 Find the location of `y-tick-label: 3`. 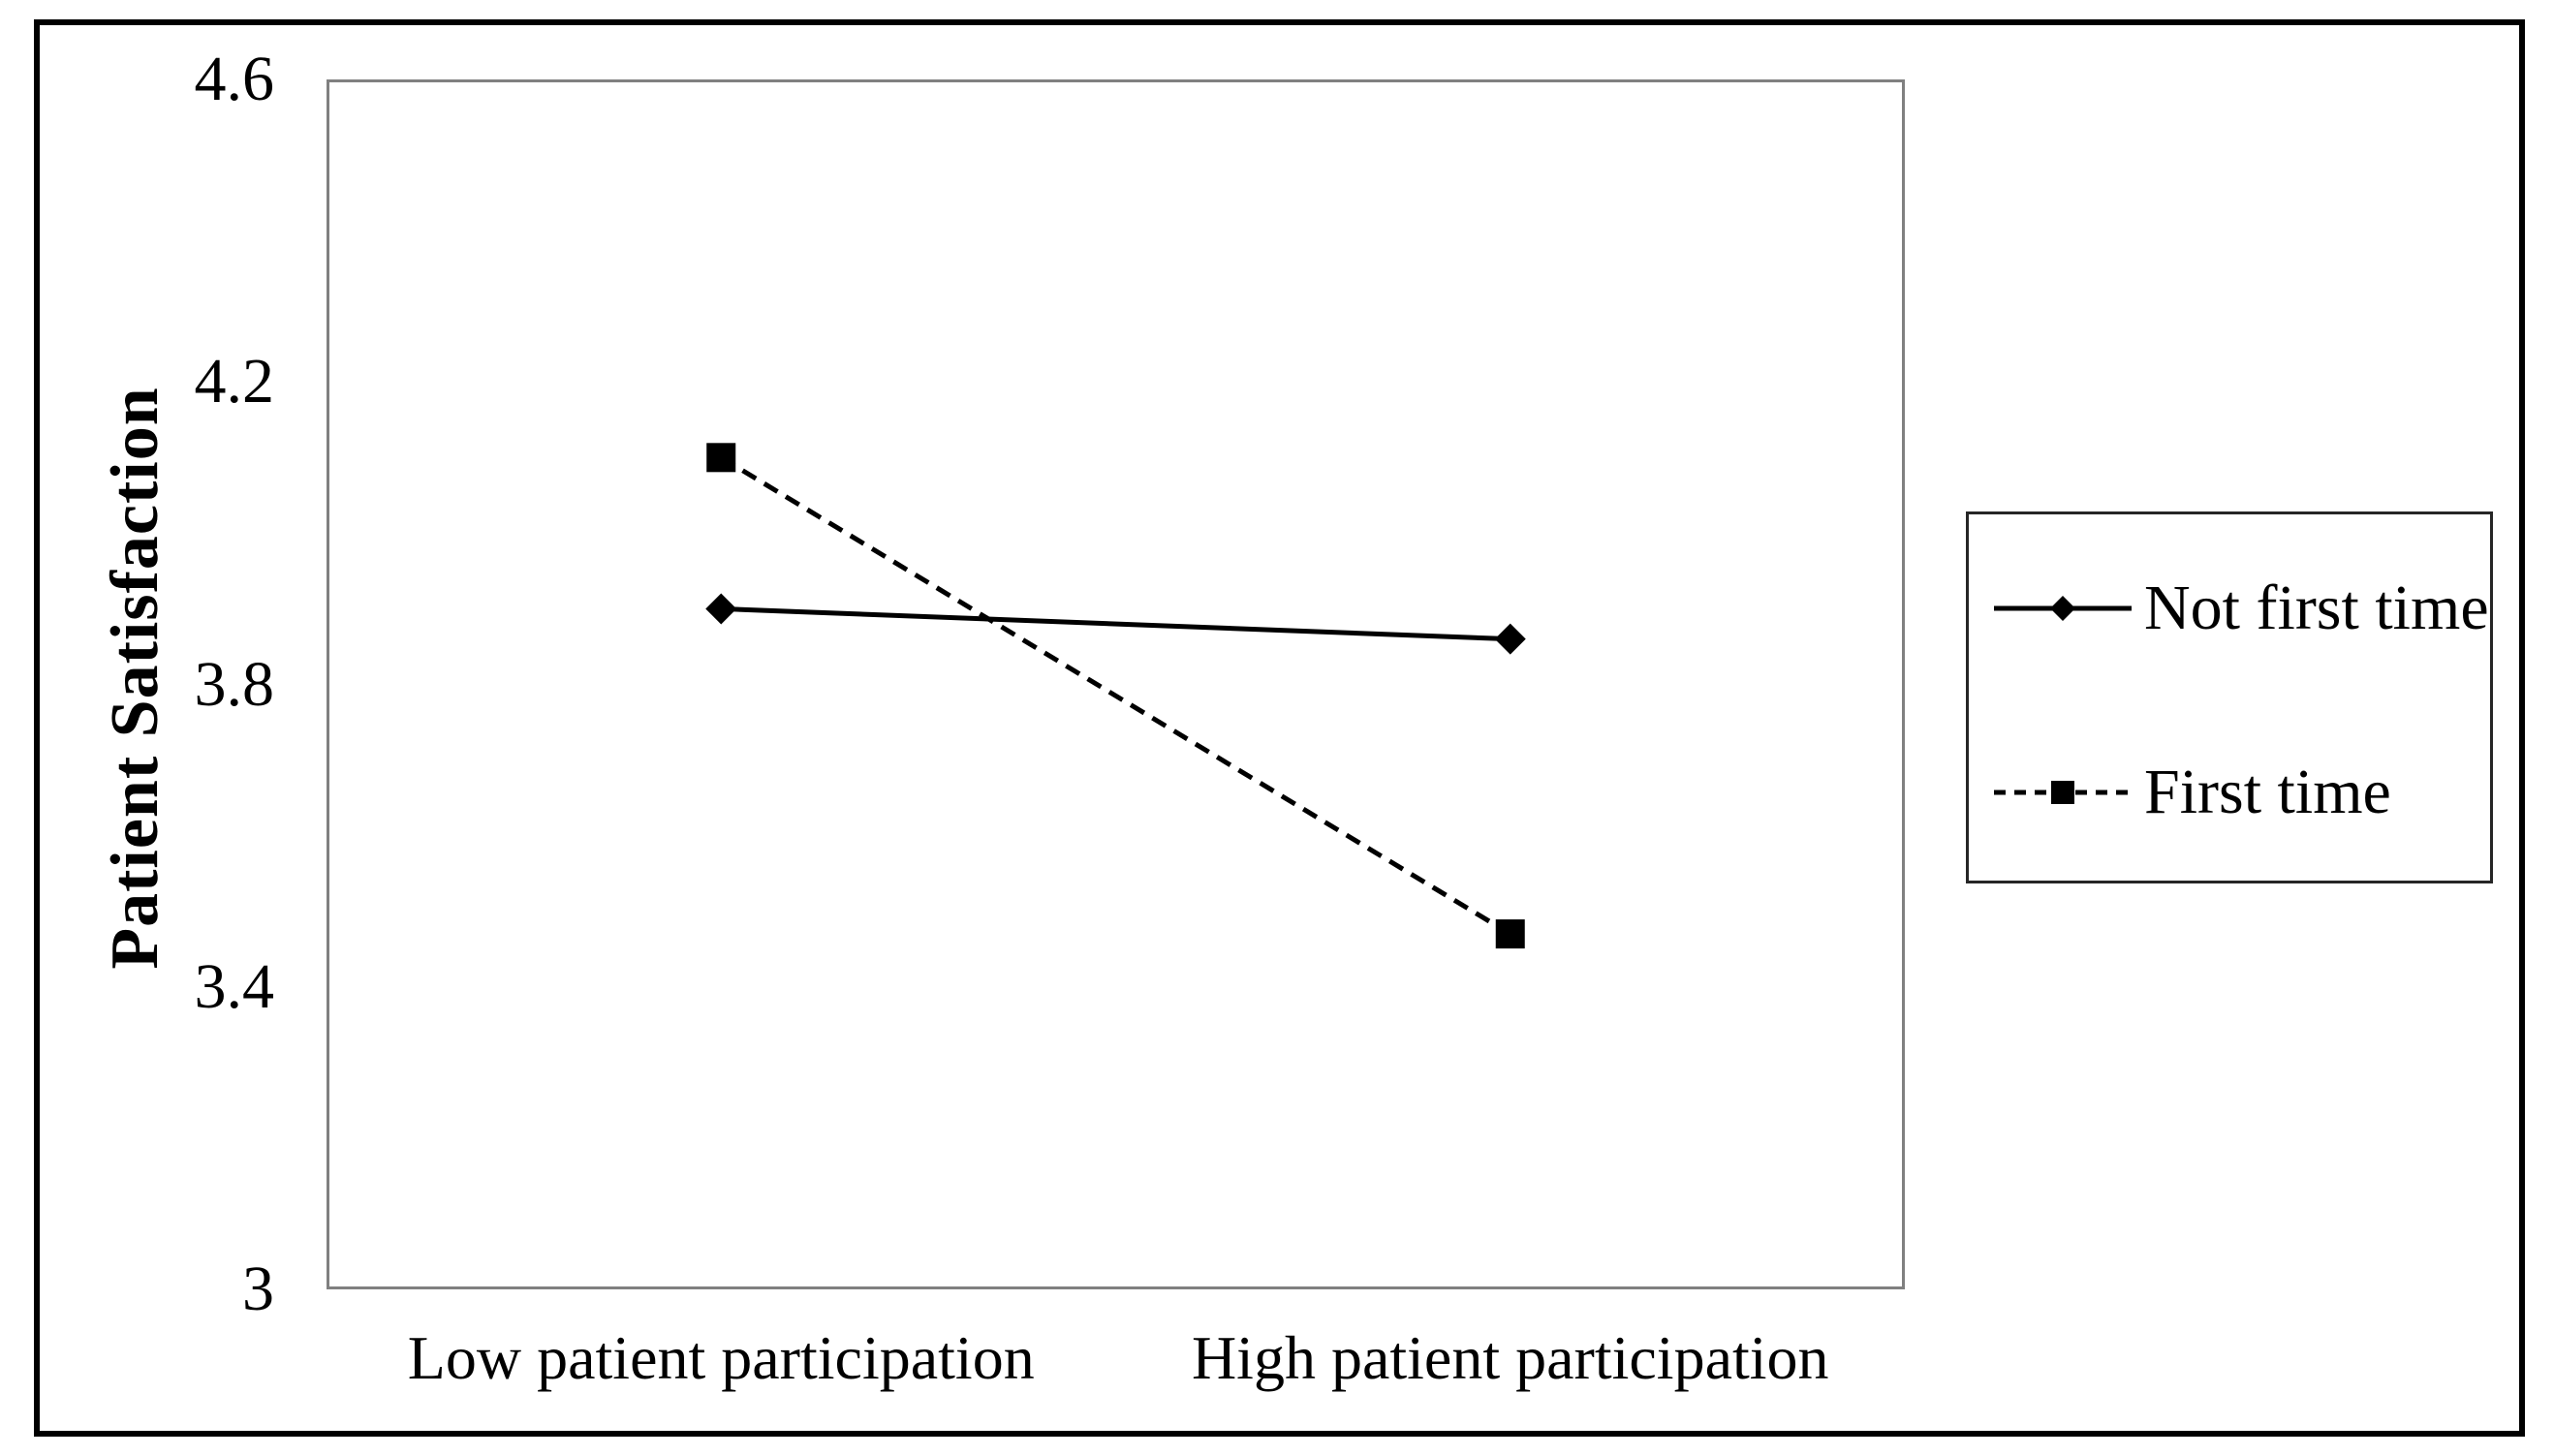

y-tick-label: 3 is located at coordinates (258, 1289).